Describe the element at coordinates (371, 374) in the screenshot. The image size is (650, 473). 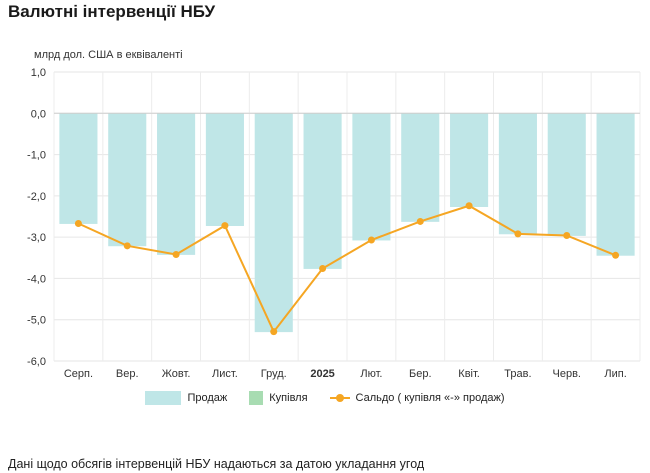
I see `x-tick-label: Лют.` at that location.